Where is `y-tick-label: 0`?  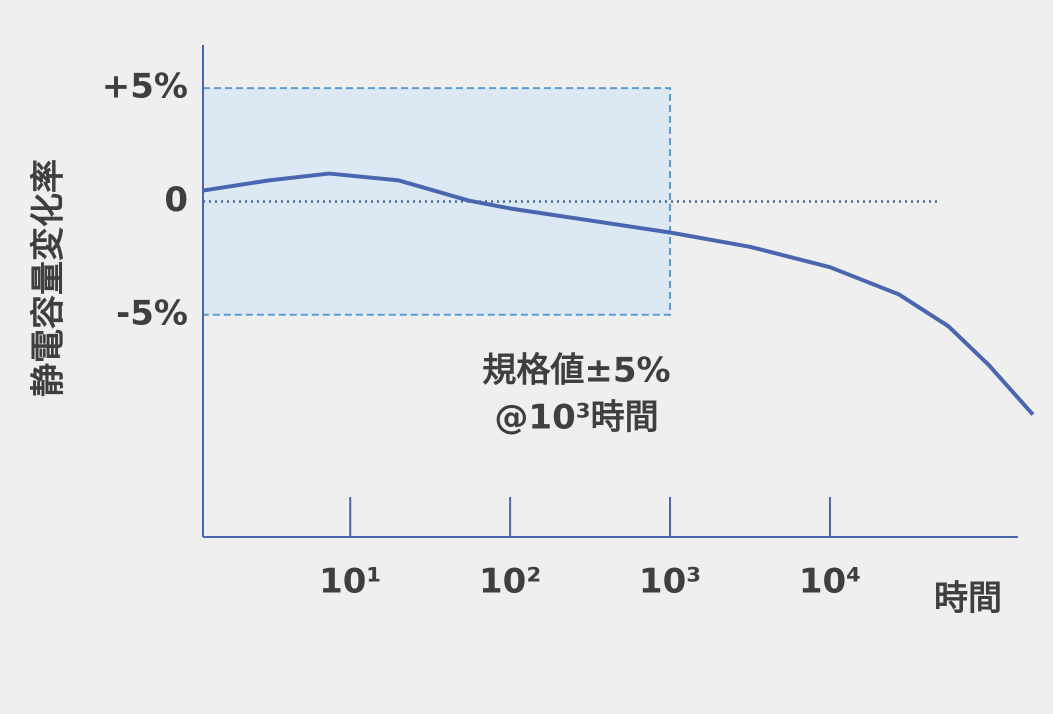 y-tick-label: 0 is located at coordinates (176, 200).